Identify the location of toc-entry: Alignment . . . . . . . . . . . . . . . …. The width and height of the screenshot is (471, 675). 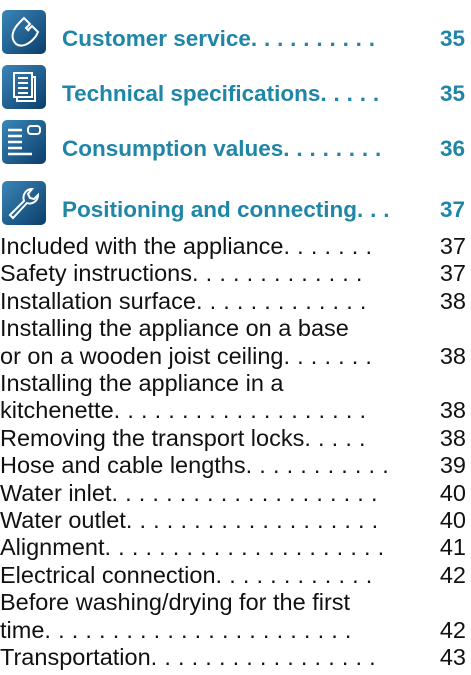
(233, 547).